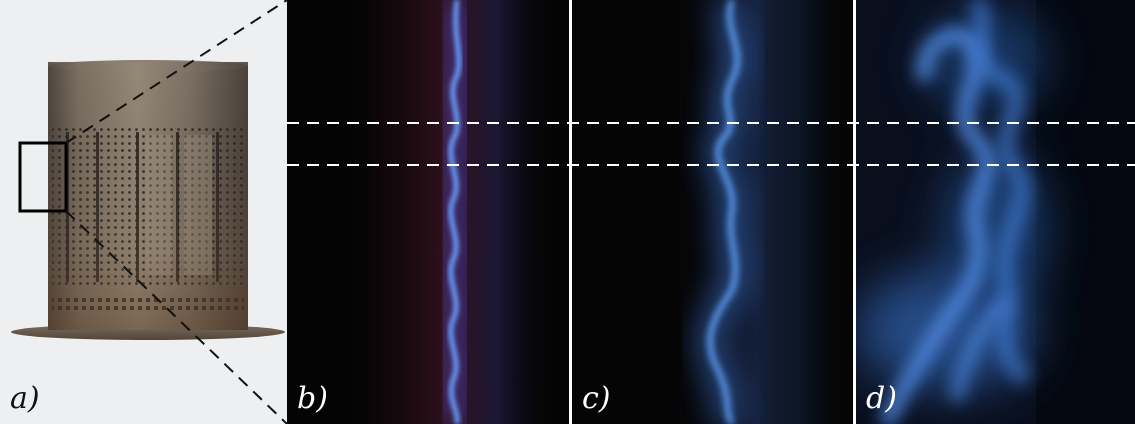  What do you see at coordinates (25, 398) in the screenshot?
I see `panel-label-a: a)` at bounding box center [25, 398].